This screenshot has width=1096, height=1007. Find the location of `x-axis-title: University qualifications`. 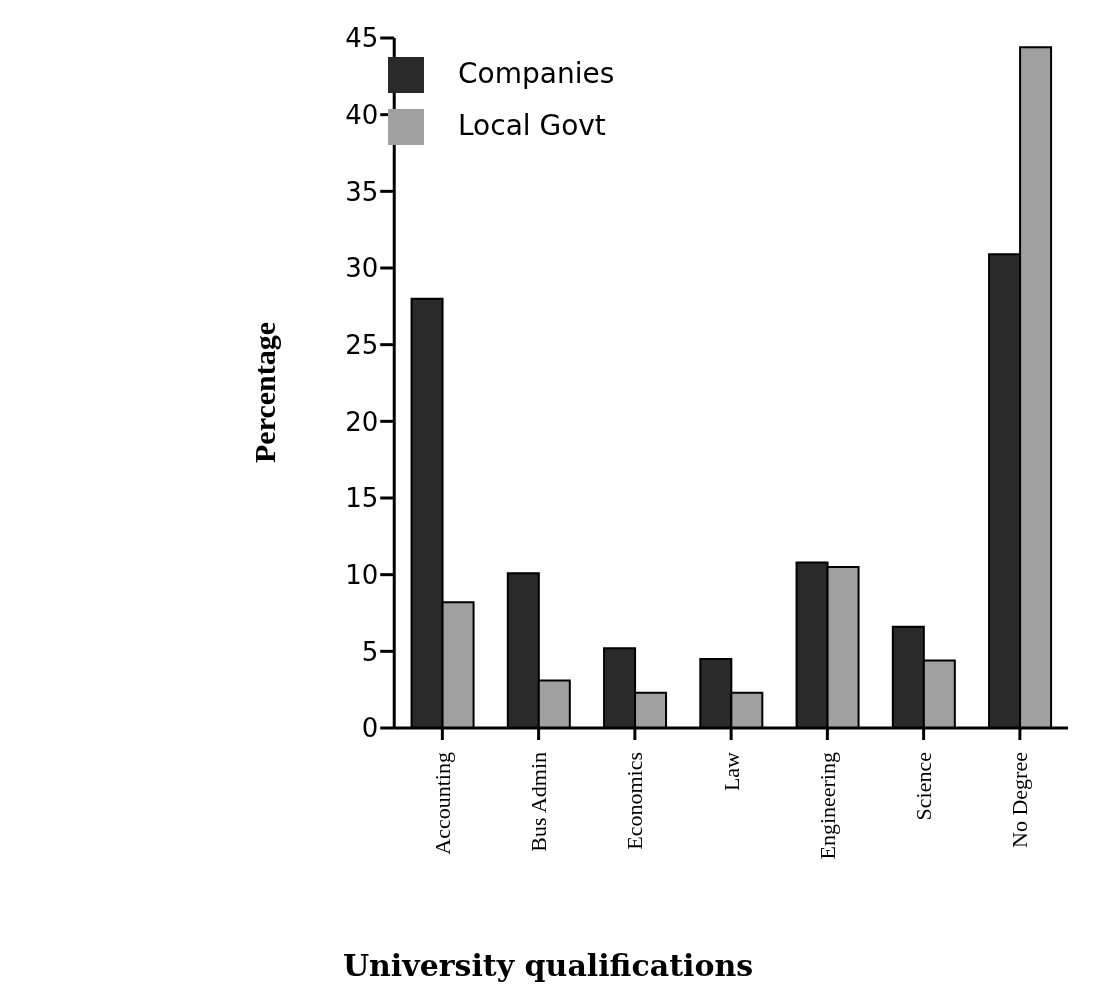

x-axis-title: University qualifications is located at coordinates (548, 965).